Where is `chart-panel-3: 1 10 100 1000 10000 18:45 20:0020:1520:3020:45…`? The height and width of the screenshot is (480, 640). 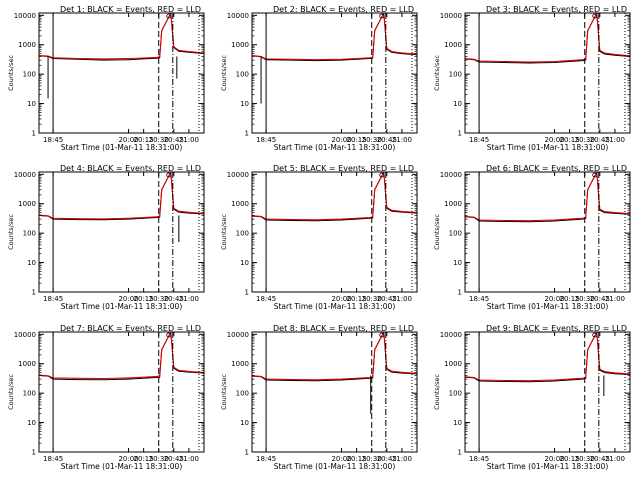 chart-panel-3: 1 10 100 1000 10000 18:45 20:0020:1520:3020:45… is located at coordinates (532, 78).